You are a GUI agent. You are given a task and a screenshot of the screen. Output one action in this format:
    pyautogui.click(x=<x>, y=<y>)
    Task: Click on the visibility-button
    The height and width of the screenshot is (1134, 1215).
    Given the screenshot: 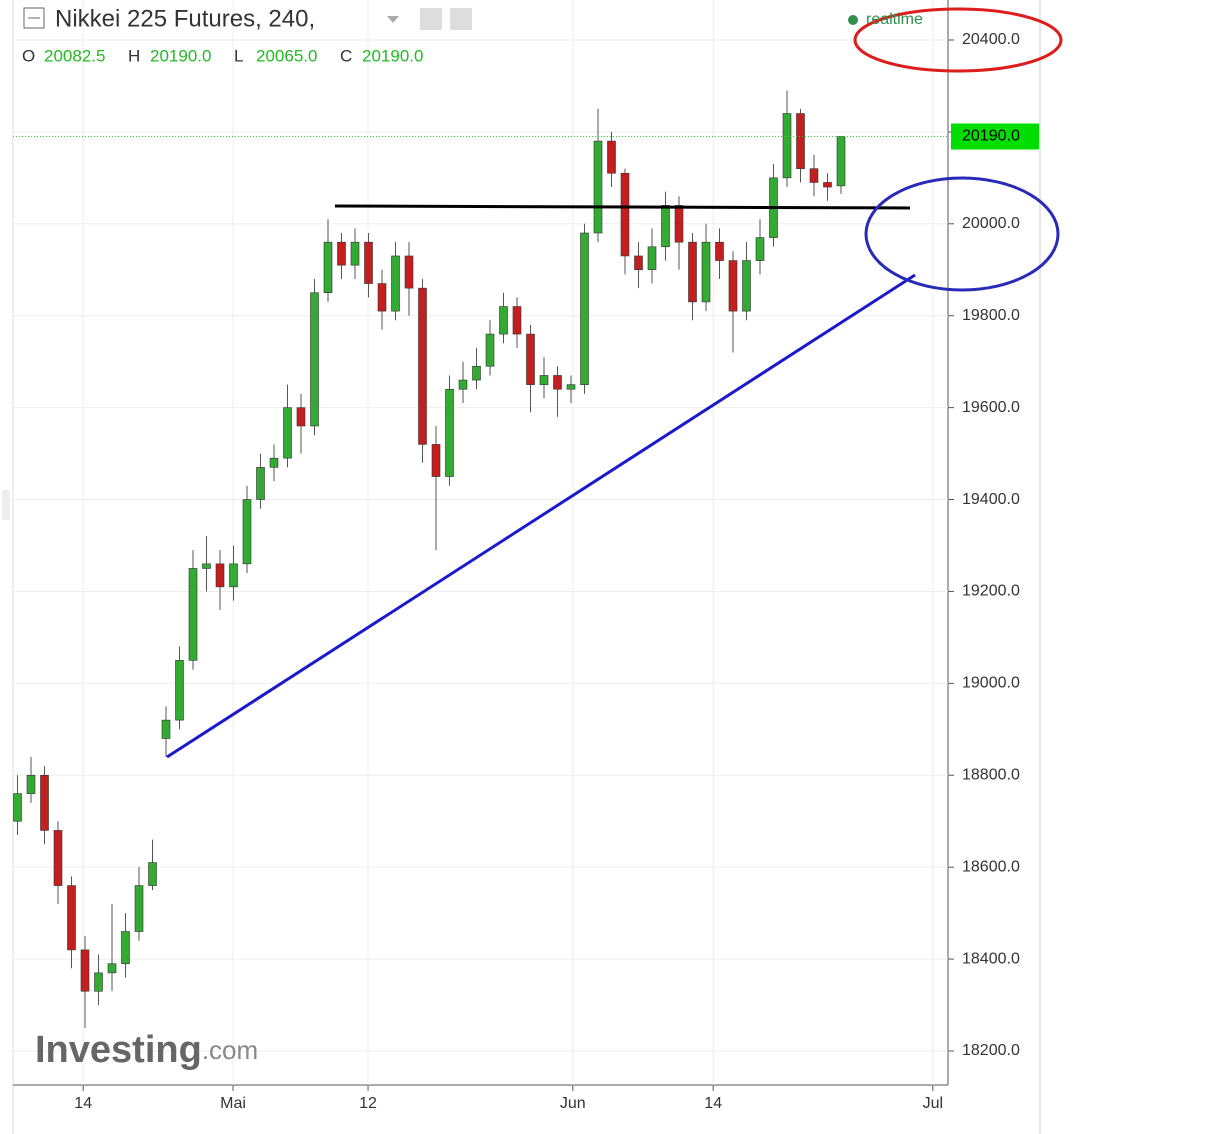 What is the action you would take?
    pyautogui.click(x=431, y=19)
    